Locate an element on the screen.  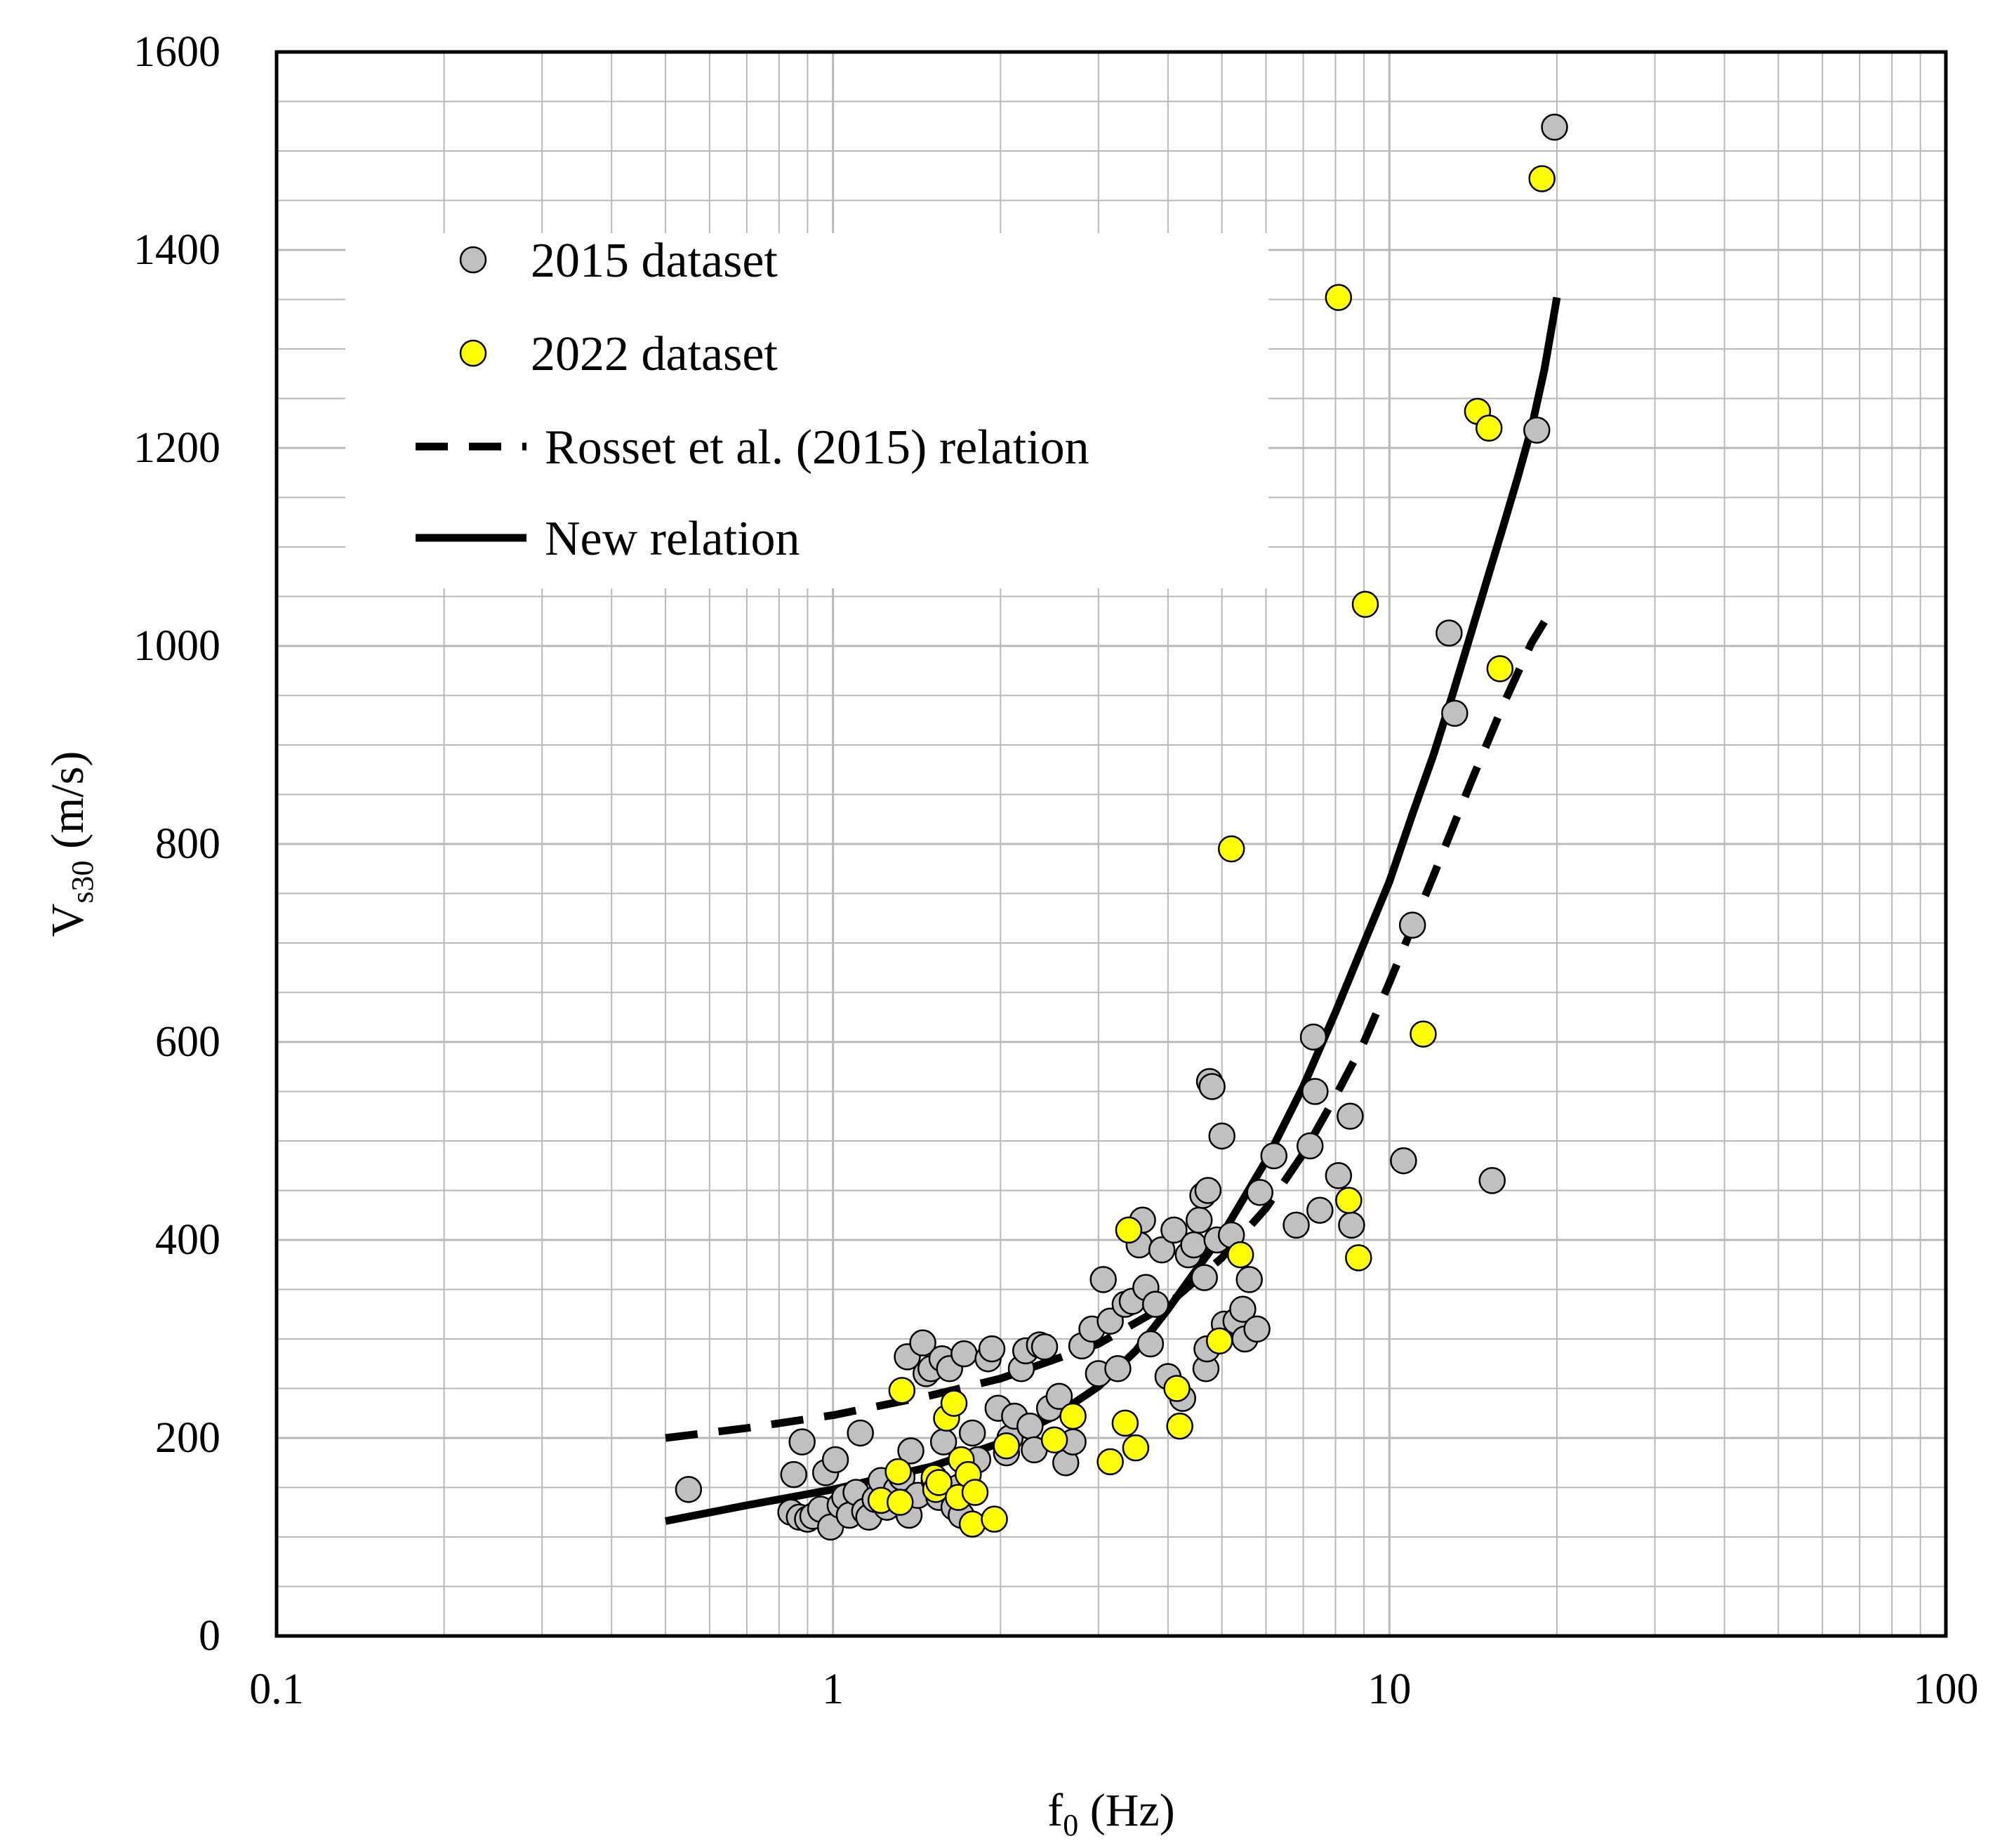
y-axis-title: Vs30 (m/s) is located at coordinates (71, 844).